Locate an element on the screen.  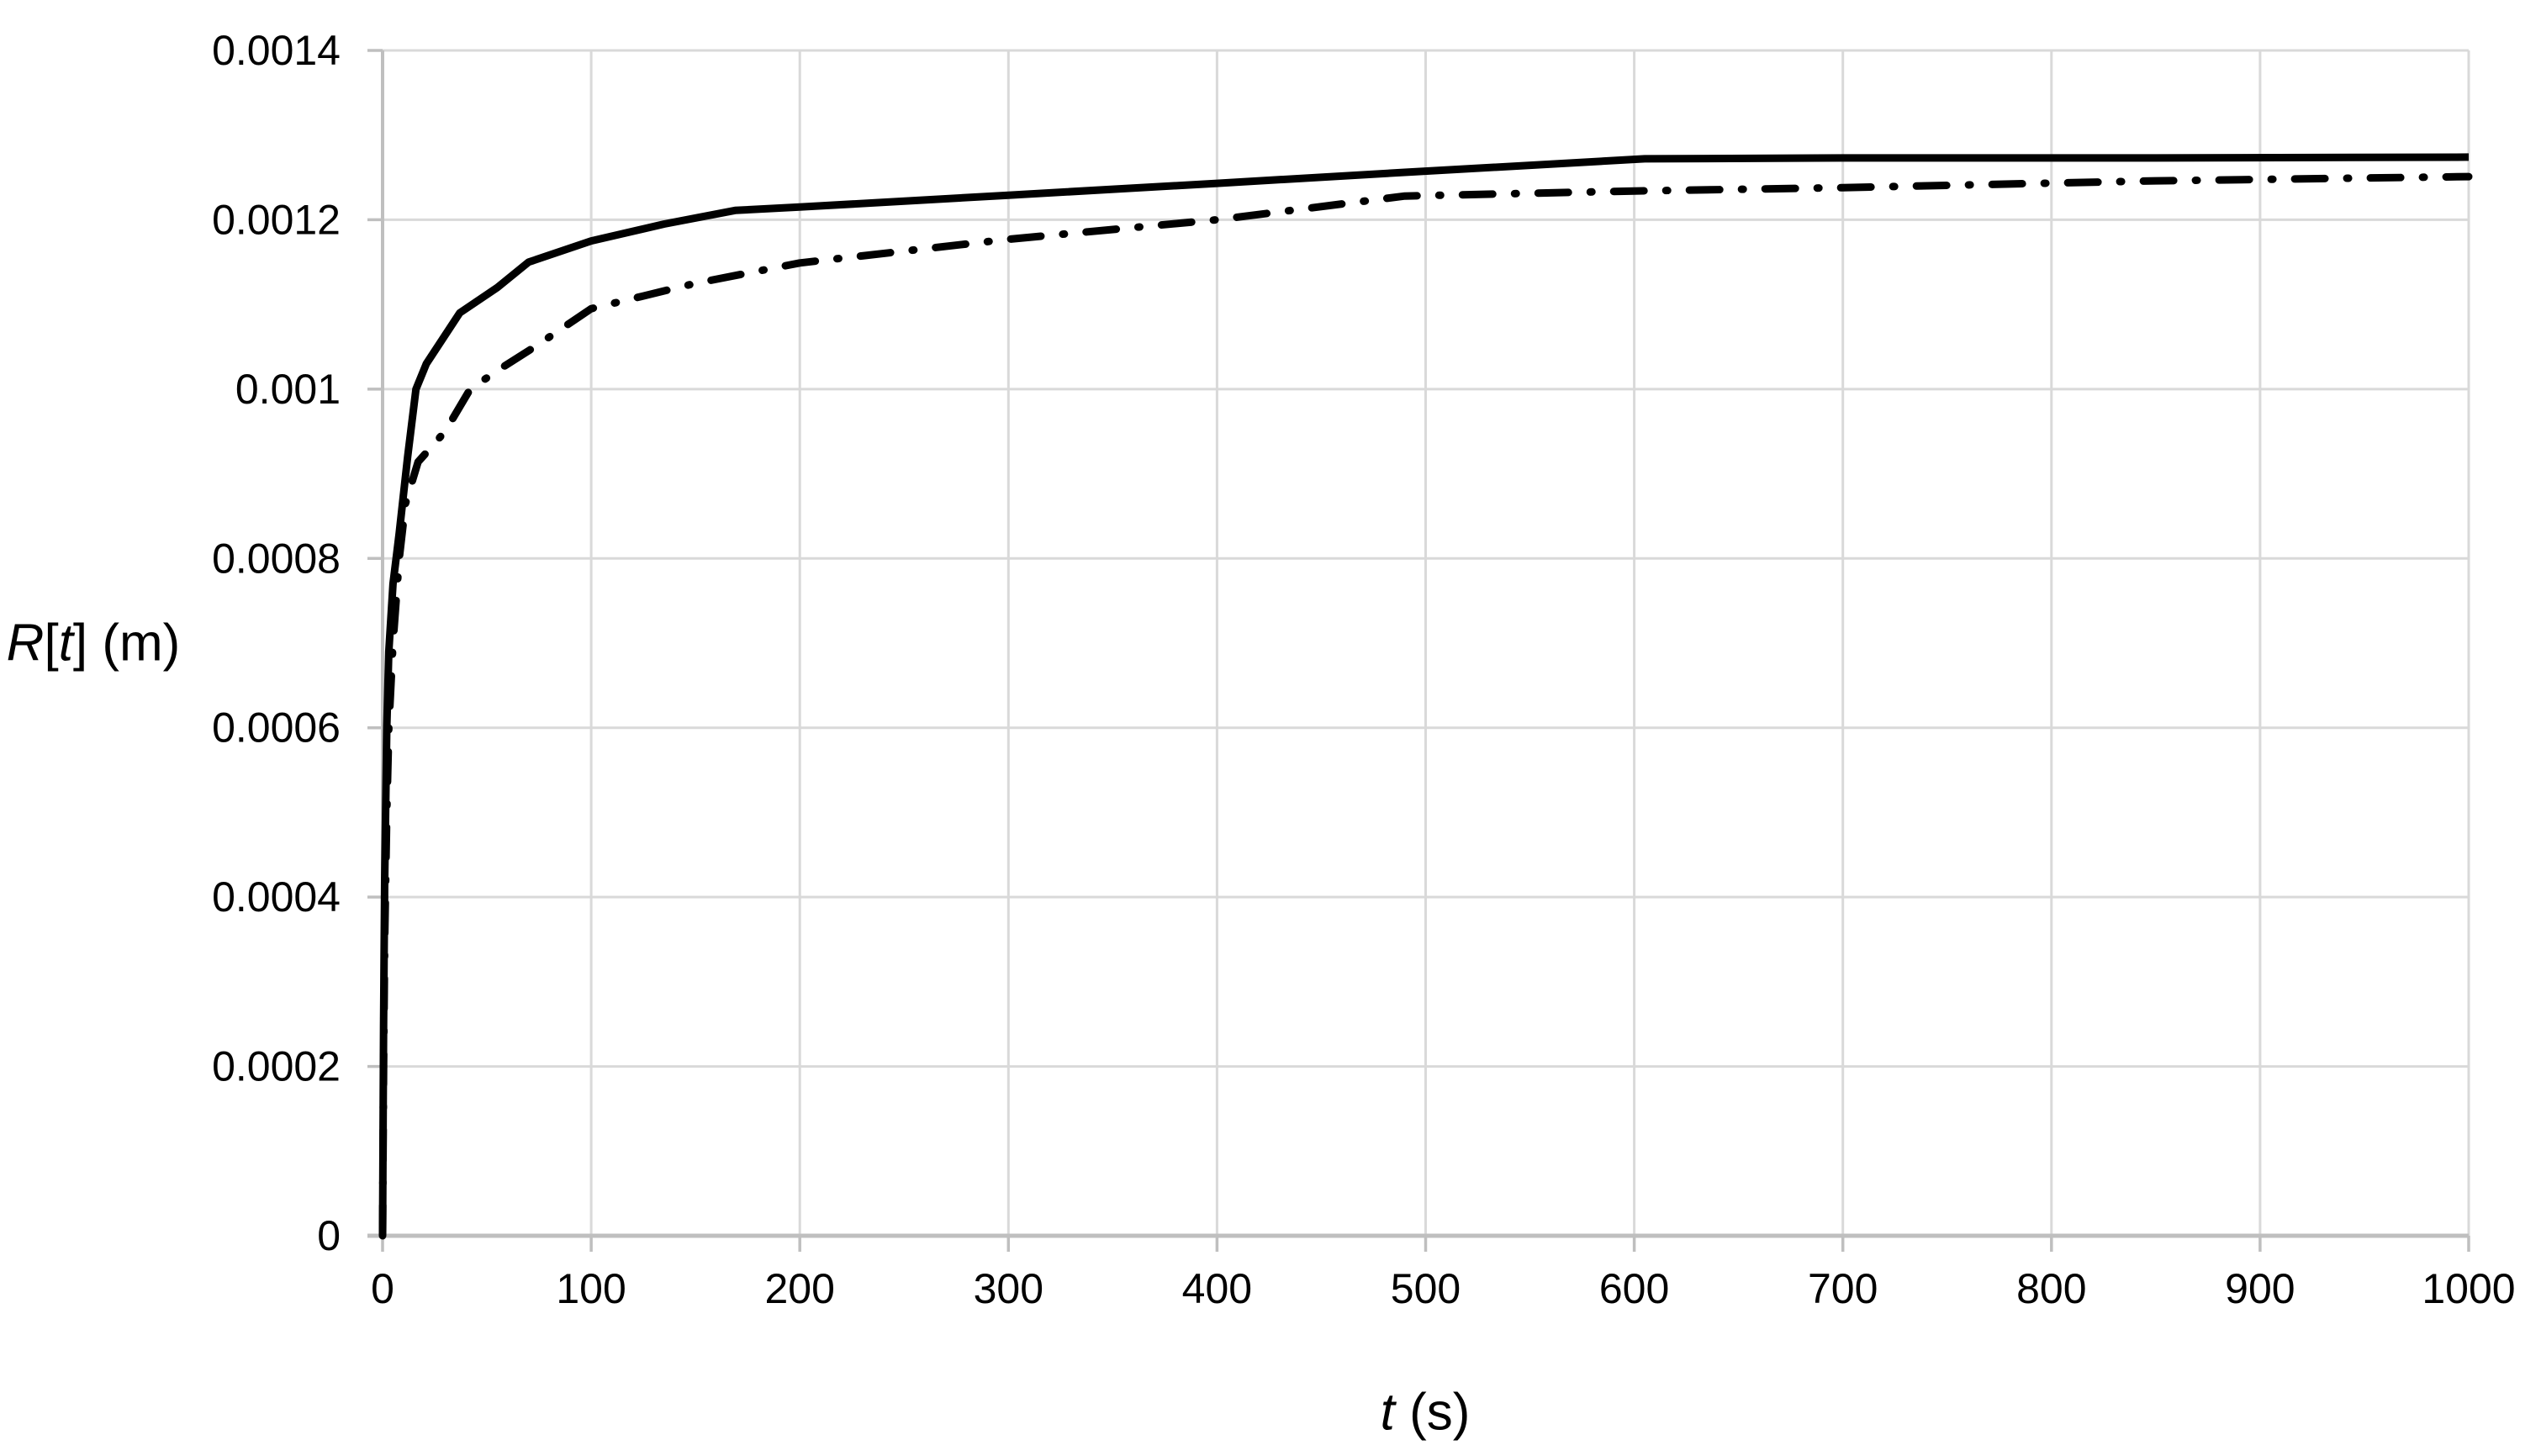
y-axis-title-part: [ is located at coordinates (51, 643).